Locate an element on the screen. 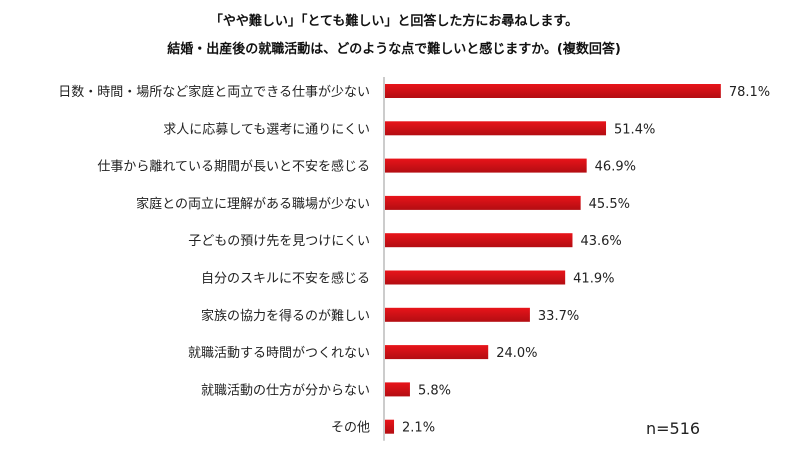 This screenshot has height=454, width=788. category-label: 日数・時間・場所など家庭と両立できる仕事が少ない is located at coordinates (214, 92).